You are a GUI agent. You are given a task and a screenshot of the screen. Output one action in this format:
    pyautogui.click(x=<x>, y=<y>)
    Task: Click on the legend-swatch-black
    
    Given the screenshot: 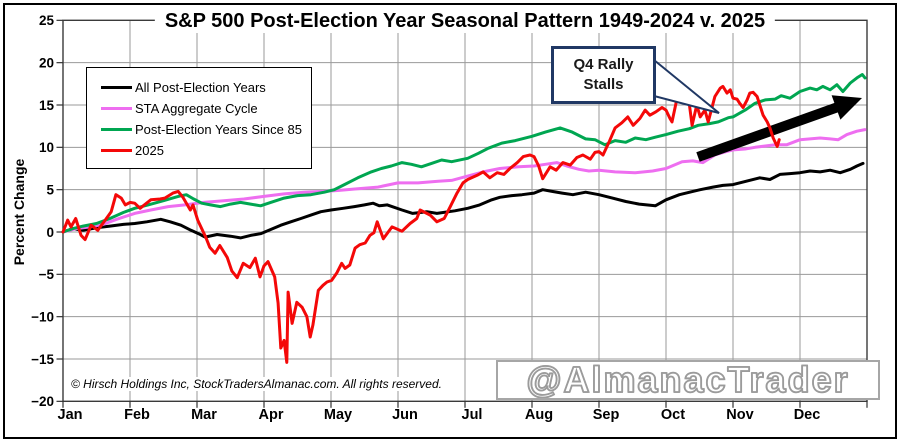 What is the action you would take?
    pyautogui.click(x=116, y=87)
    